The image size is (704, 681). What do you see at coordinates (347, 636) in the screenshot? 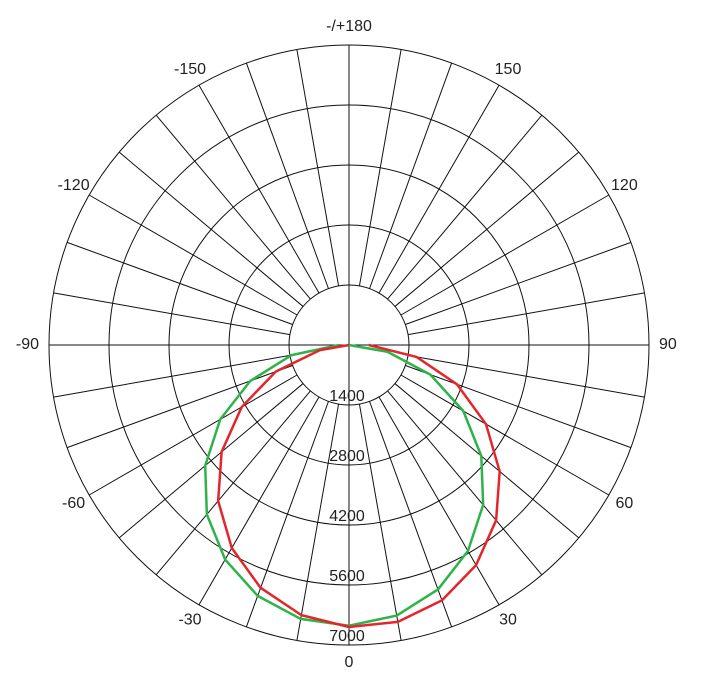
I see `r-tick-label: 7000` at bounding box center [347, 636].